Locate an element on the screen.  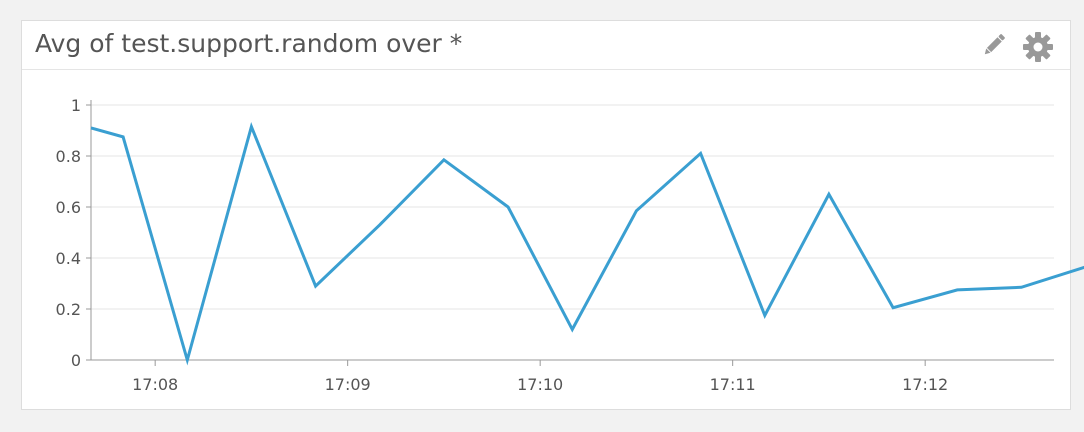
widget-title: Avg of test.support.random over * is located at coordinates (249, 43).